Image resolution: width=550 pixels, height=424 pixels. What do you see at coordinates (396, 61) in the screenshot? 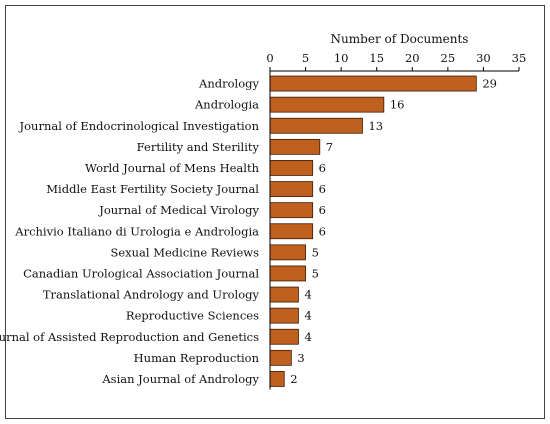
I see `x-axis-ticks: 0 5 10 15 20 25 30 35` at bounding box center [396, 61].